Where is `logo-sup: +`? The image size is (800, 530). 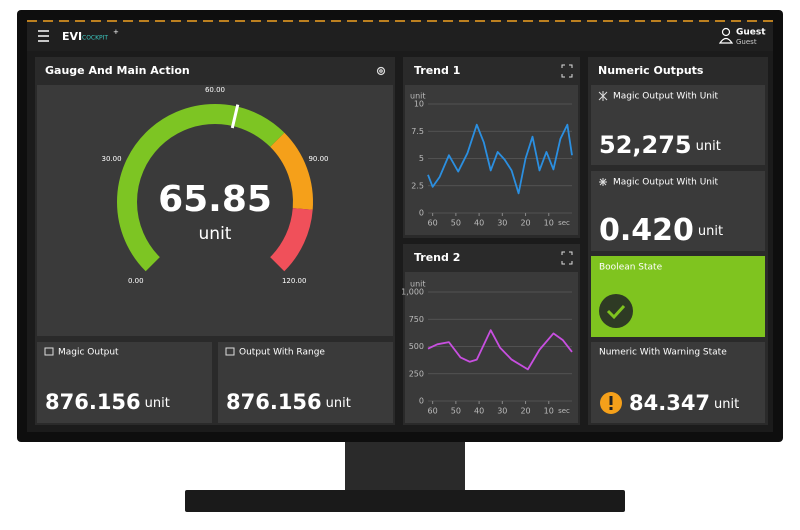 logo-sup: + is located at coordinates (116, 32).